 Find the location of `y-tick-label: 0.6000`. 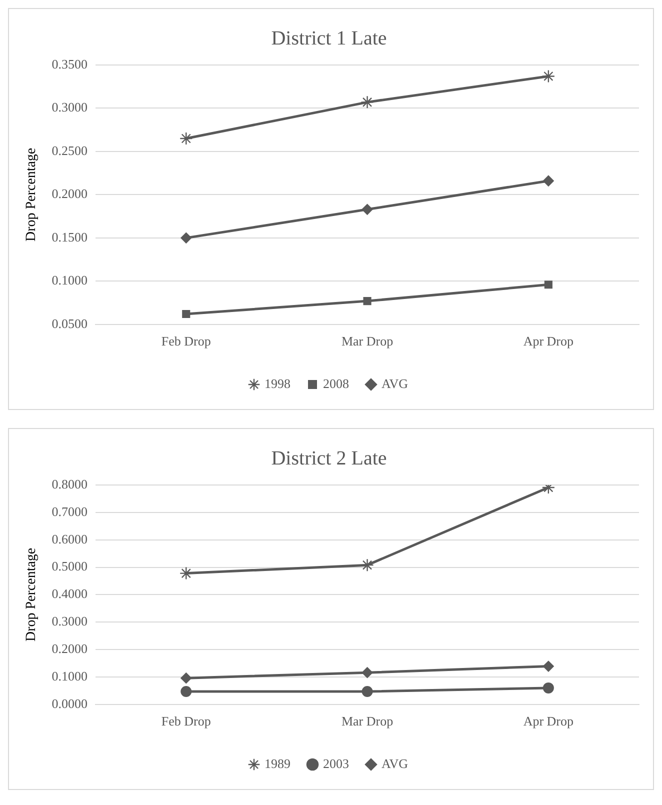

y-tick-label: 0.6000 is located at coordinates (70, 538).